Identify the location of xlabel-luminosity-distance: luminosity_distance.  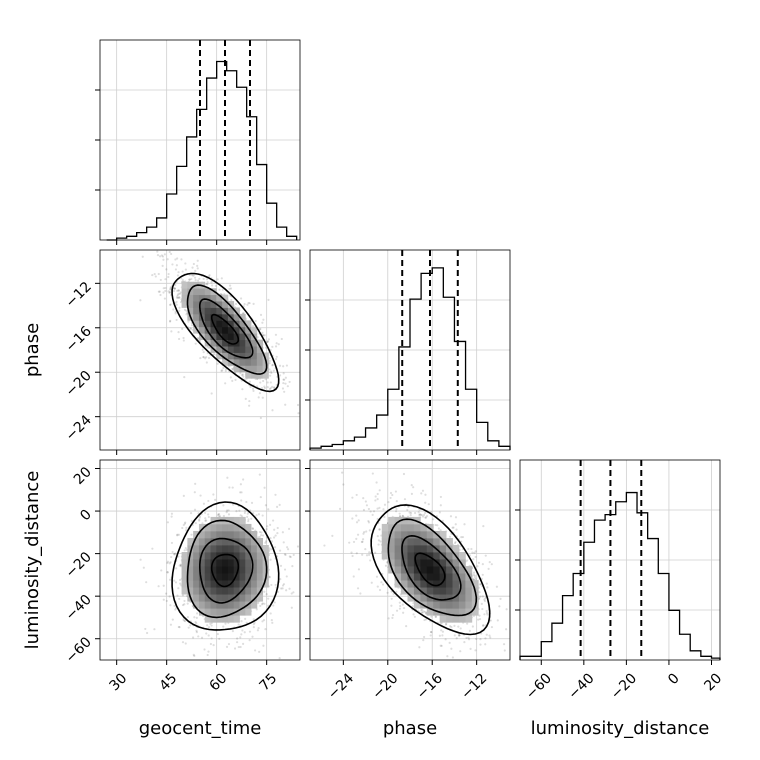
(620, 728).